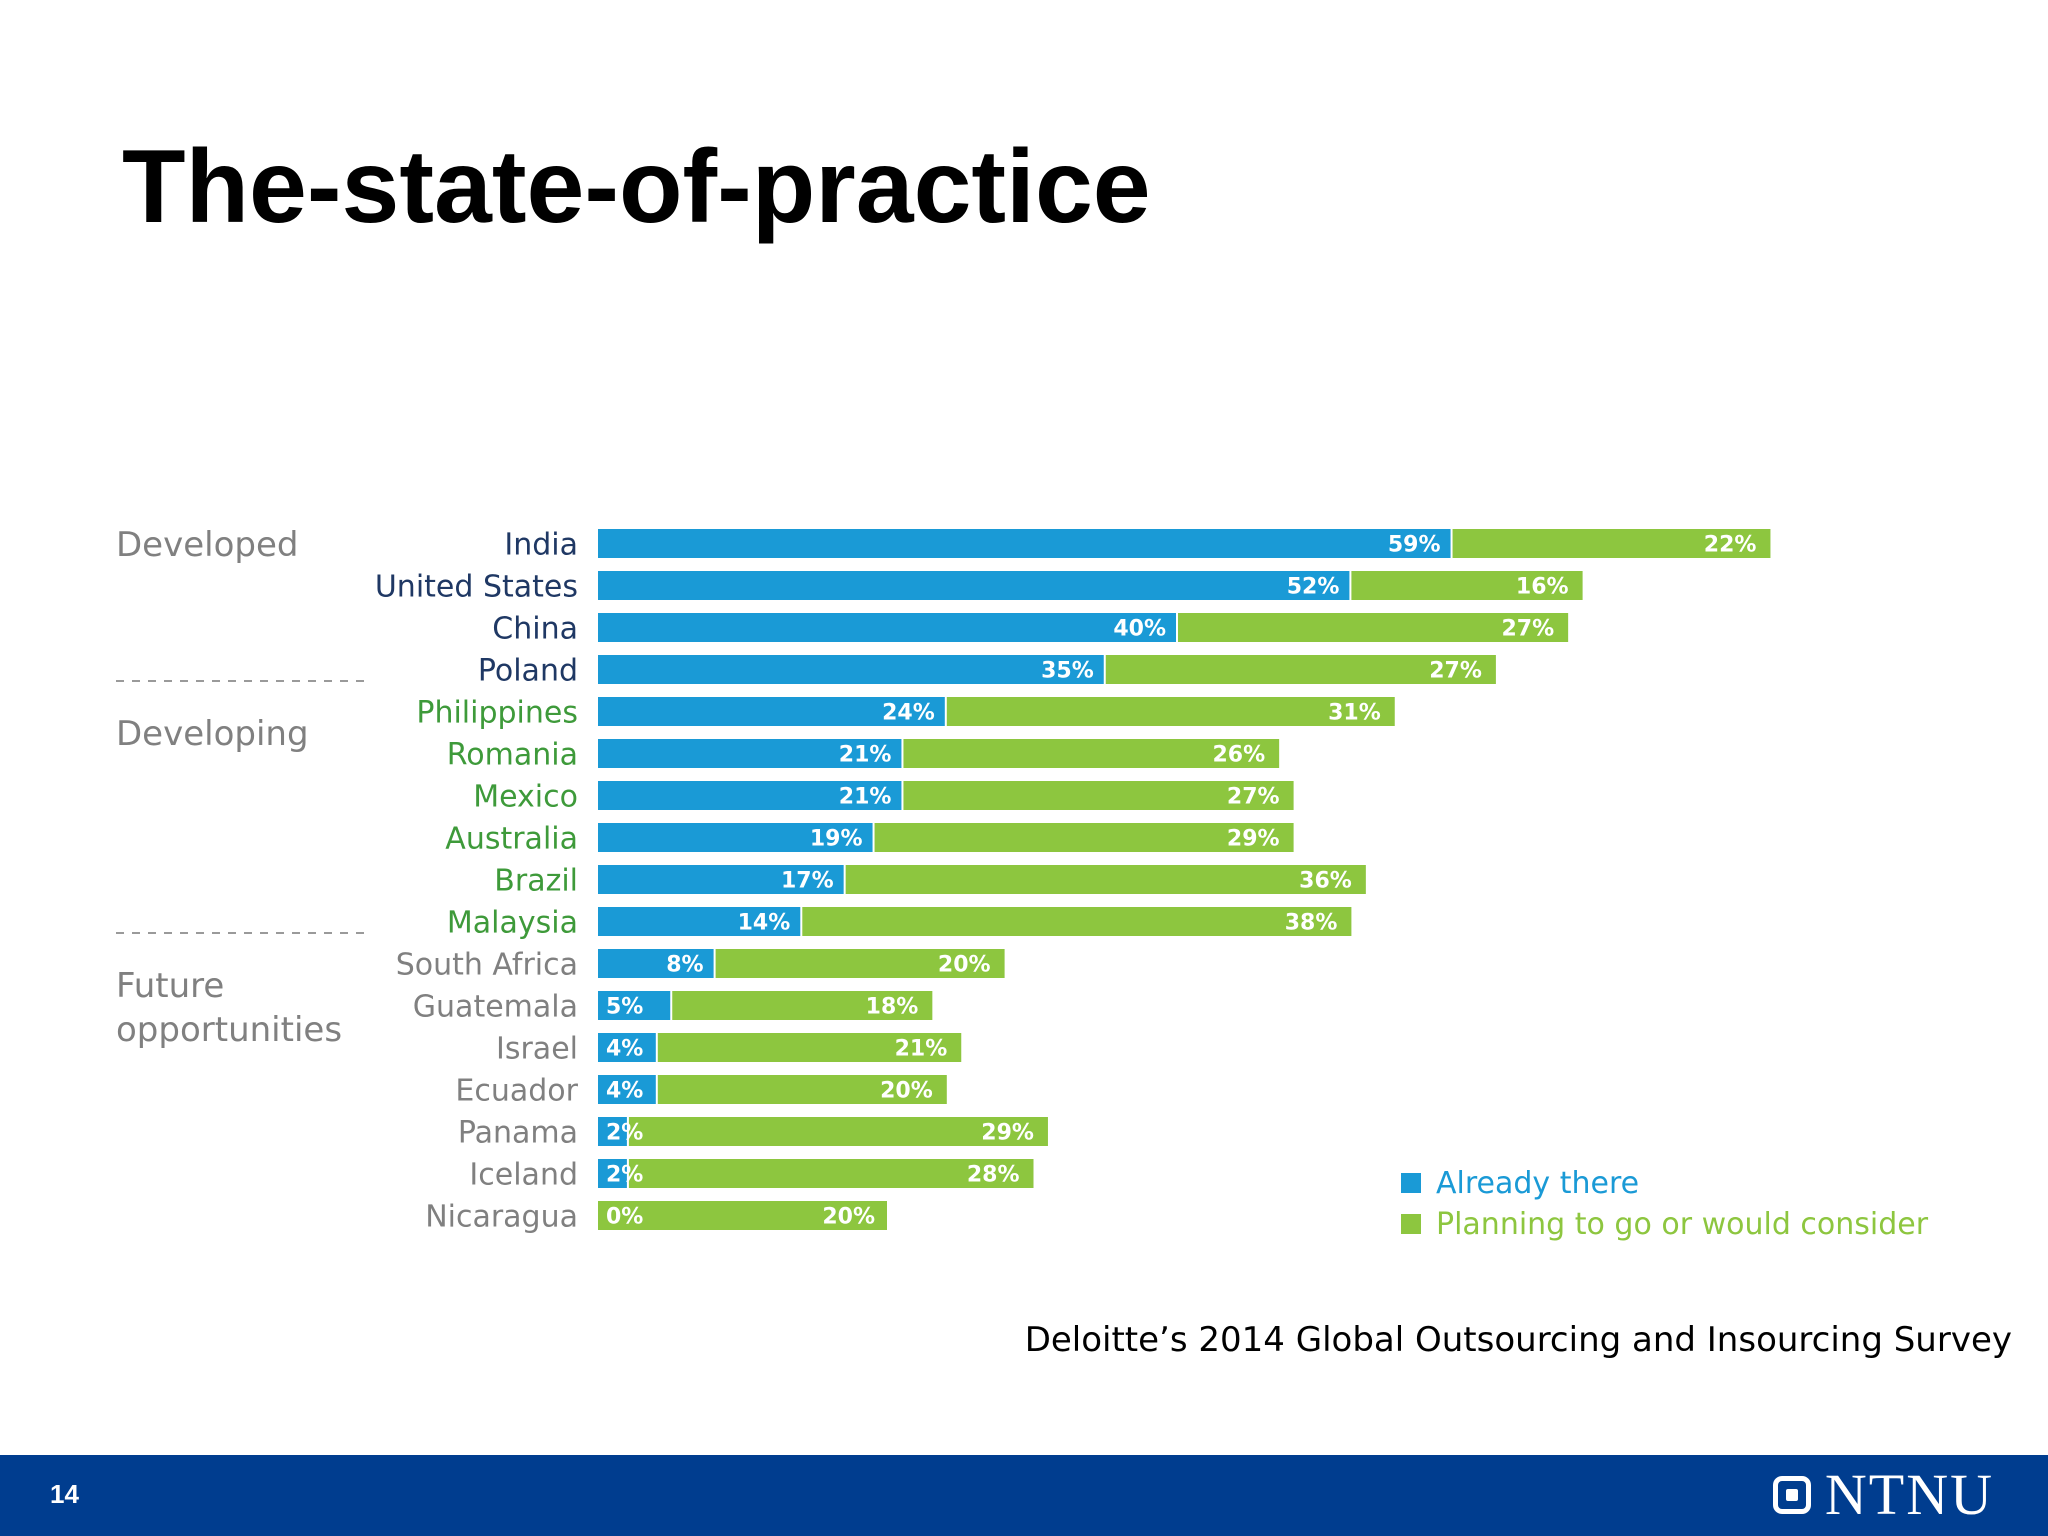 The image size is (2048, 1536). What do you see at coordinates (892, 1007) in the screenshot?
I see `data-label-planning: 18%` at bounding box center [892, 1007].